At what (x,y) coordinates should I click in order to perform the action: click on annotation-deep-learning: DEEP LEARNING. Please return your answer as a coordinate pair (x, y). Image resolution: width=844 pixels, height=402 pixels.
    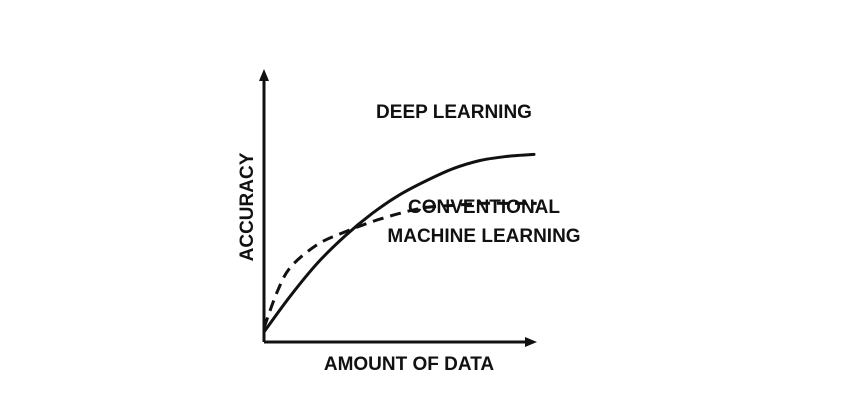
    Looking at the image, I should click on (454, 112).